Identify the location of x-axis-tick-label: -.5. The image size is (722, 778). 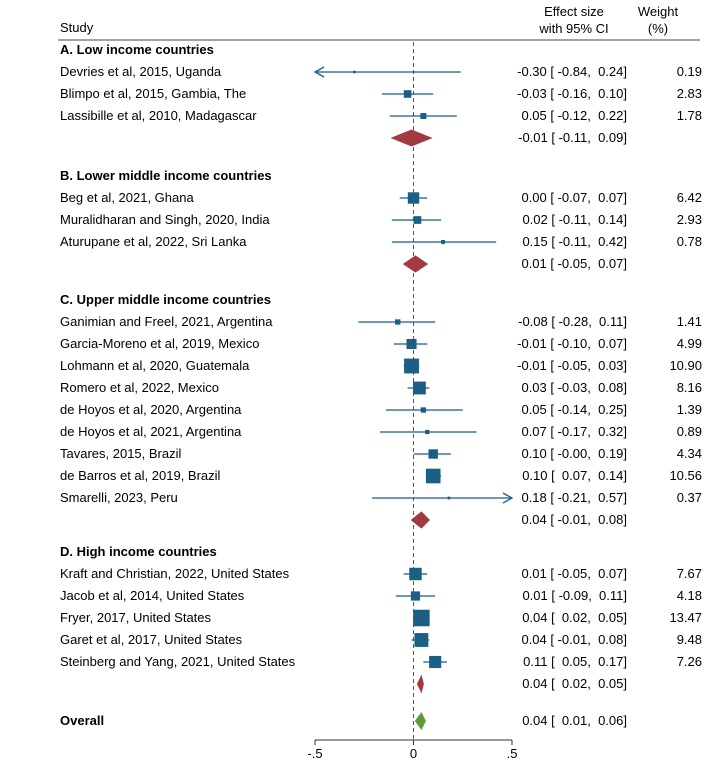
(314, 753).